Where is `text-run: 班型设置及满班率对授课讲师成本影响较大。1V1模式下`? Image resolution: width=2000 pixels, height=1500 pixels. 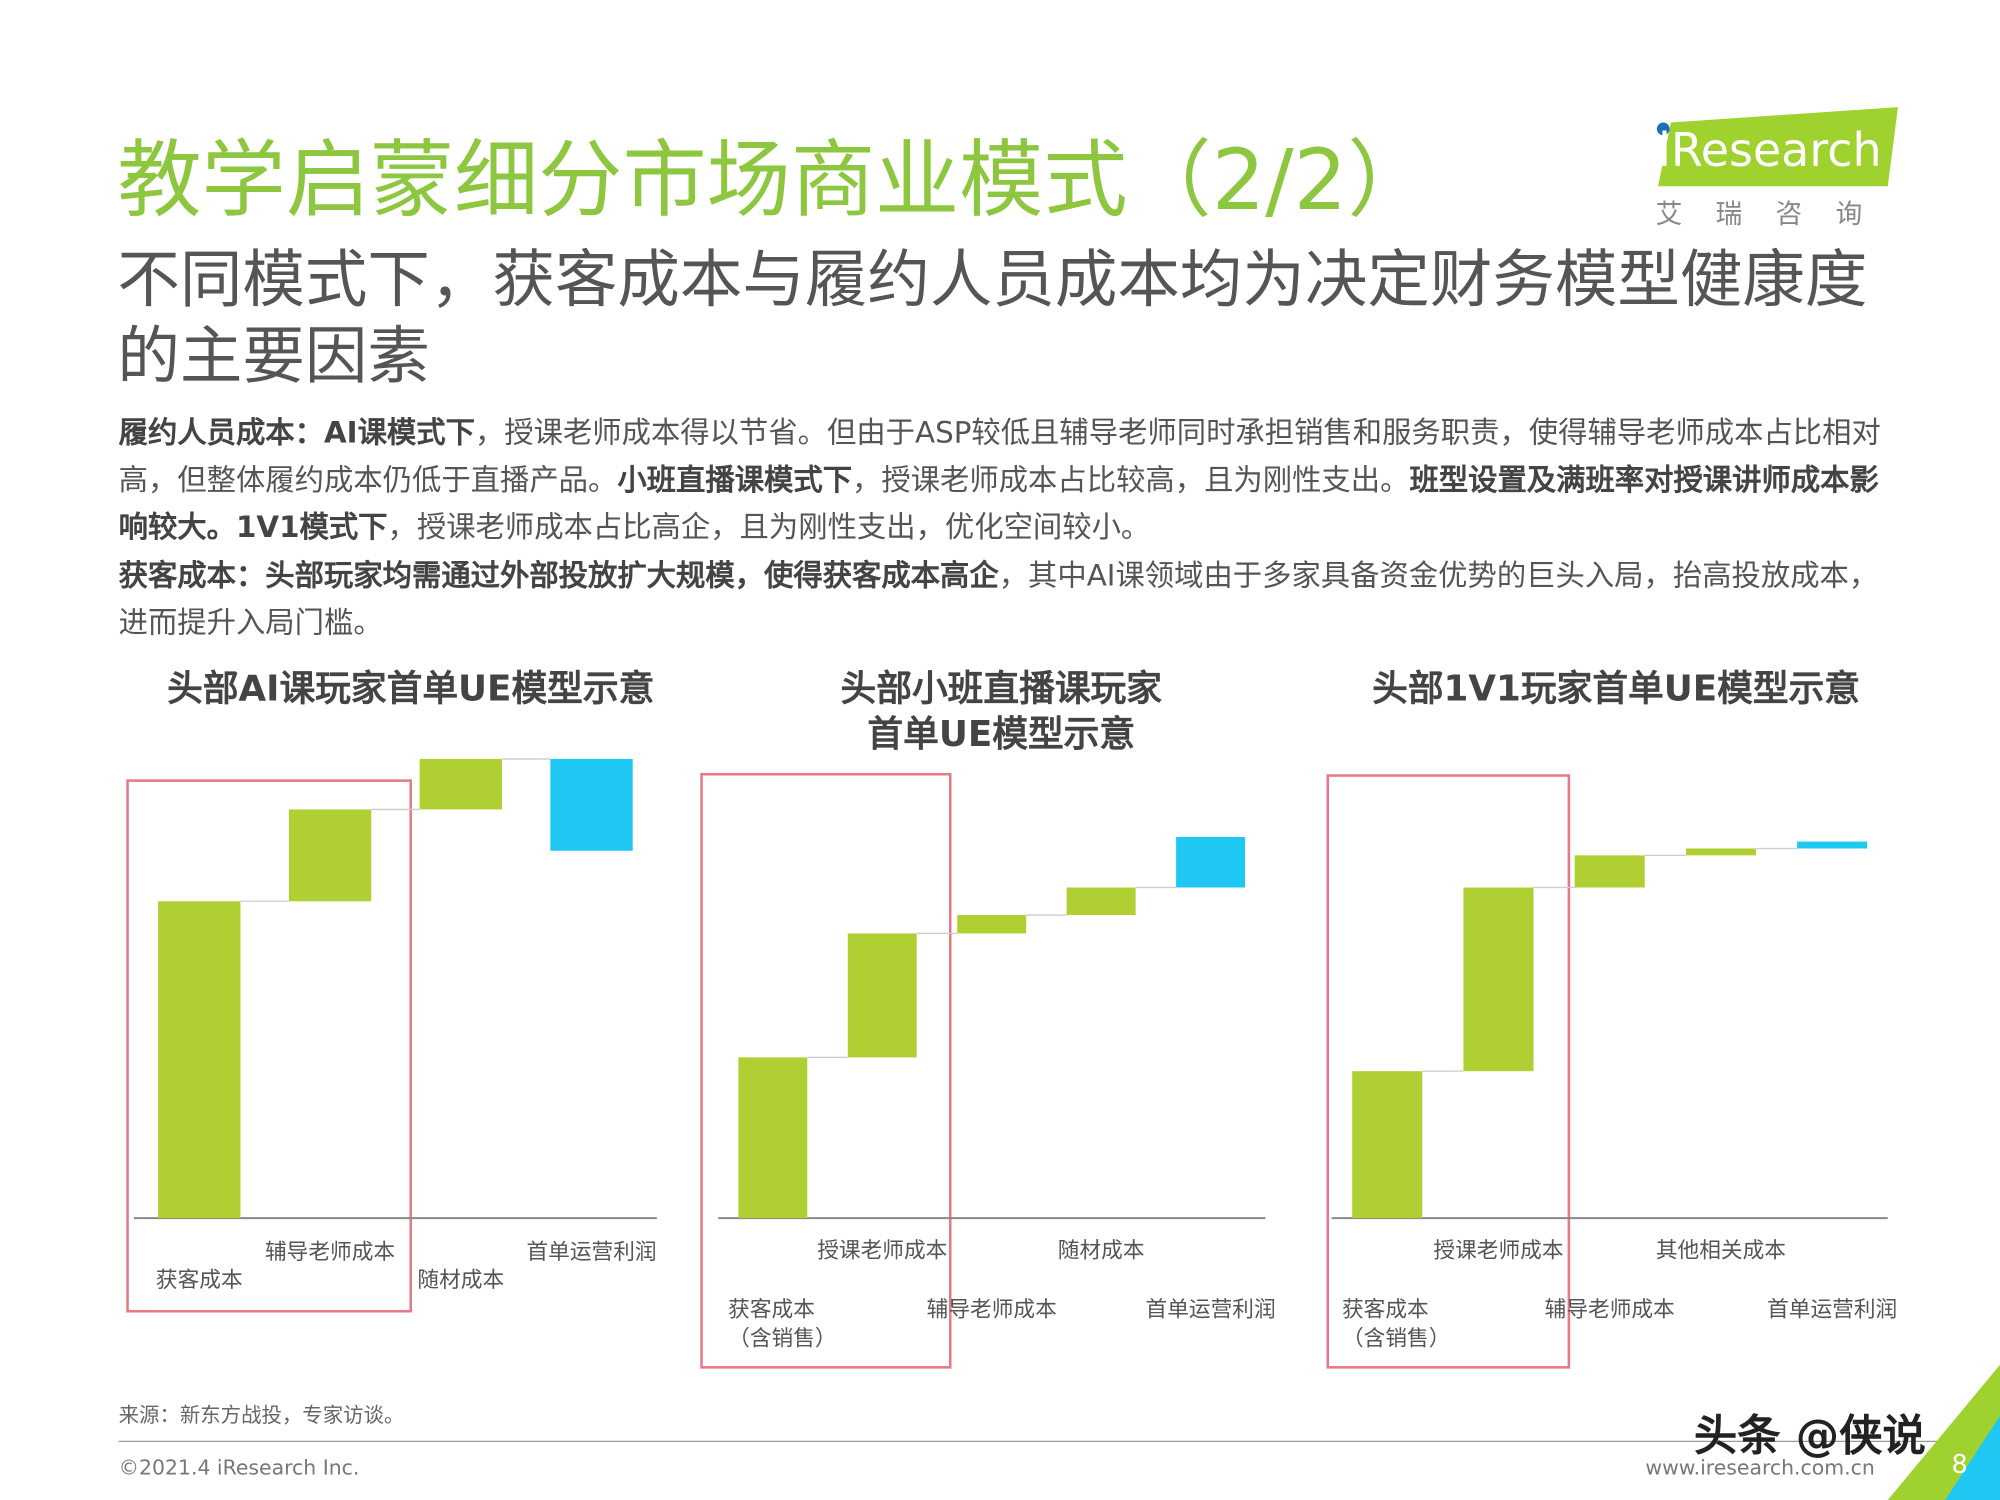
text-run: 班型设置及满班率对授课讲师成本影响较大。1V1模式下 is located at coordinates (998, 504).